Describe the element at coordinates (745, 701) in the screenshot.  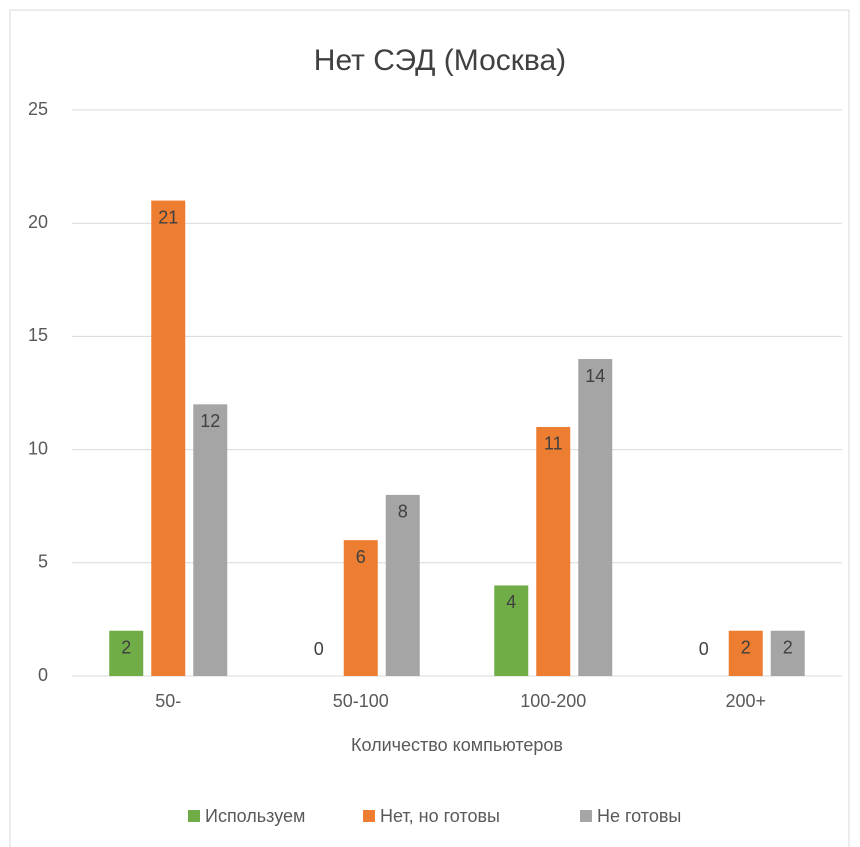
I see `x-tick-label: 200+` at that location.